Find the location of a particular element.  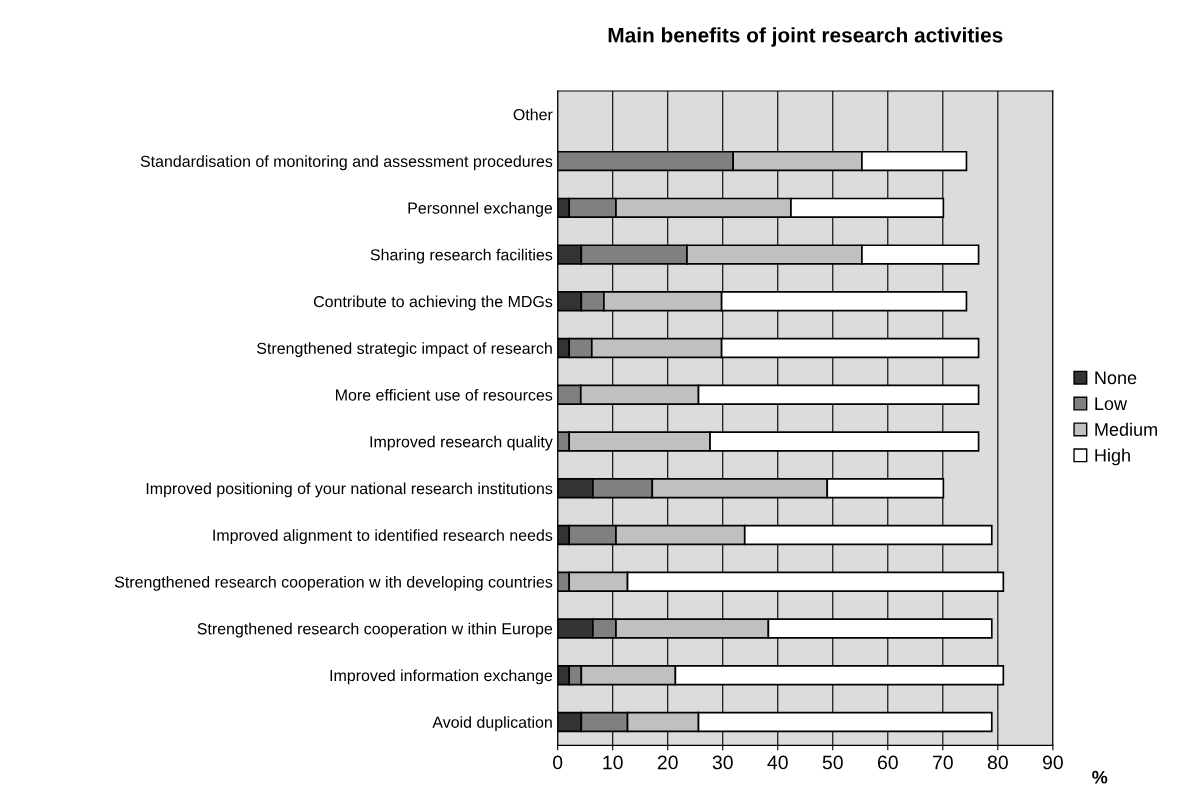

y-tick-label: Sharing research facilities is located at coordinates (461, 256).